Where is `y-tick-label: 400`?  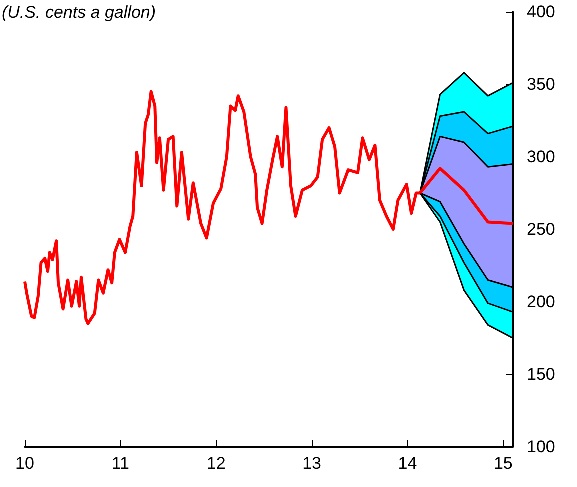
y-tick-label: 400 is located at coordinates (541, 12).